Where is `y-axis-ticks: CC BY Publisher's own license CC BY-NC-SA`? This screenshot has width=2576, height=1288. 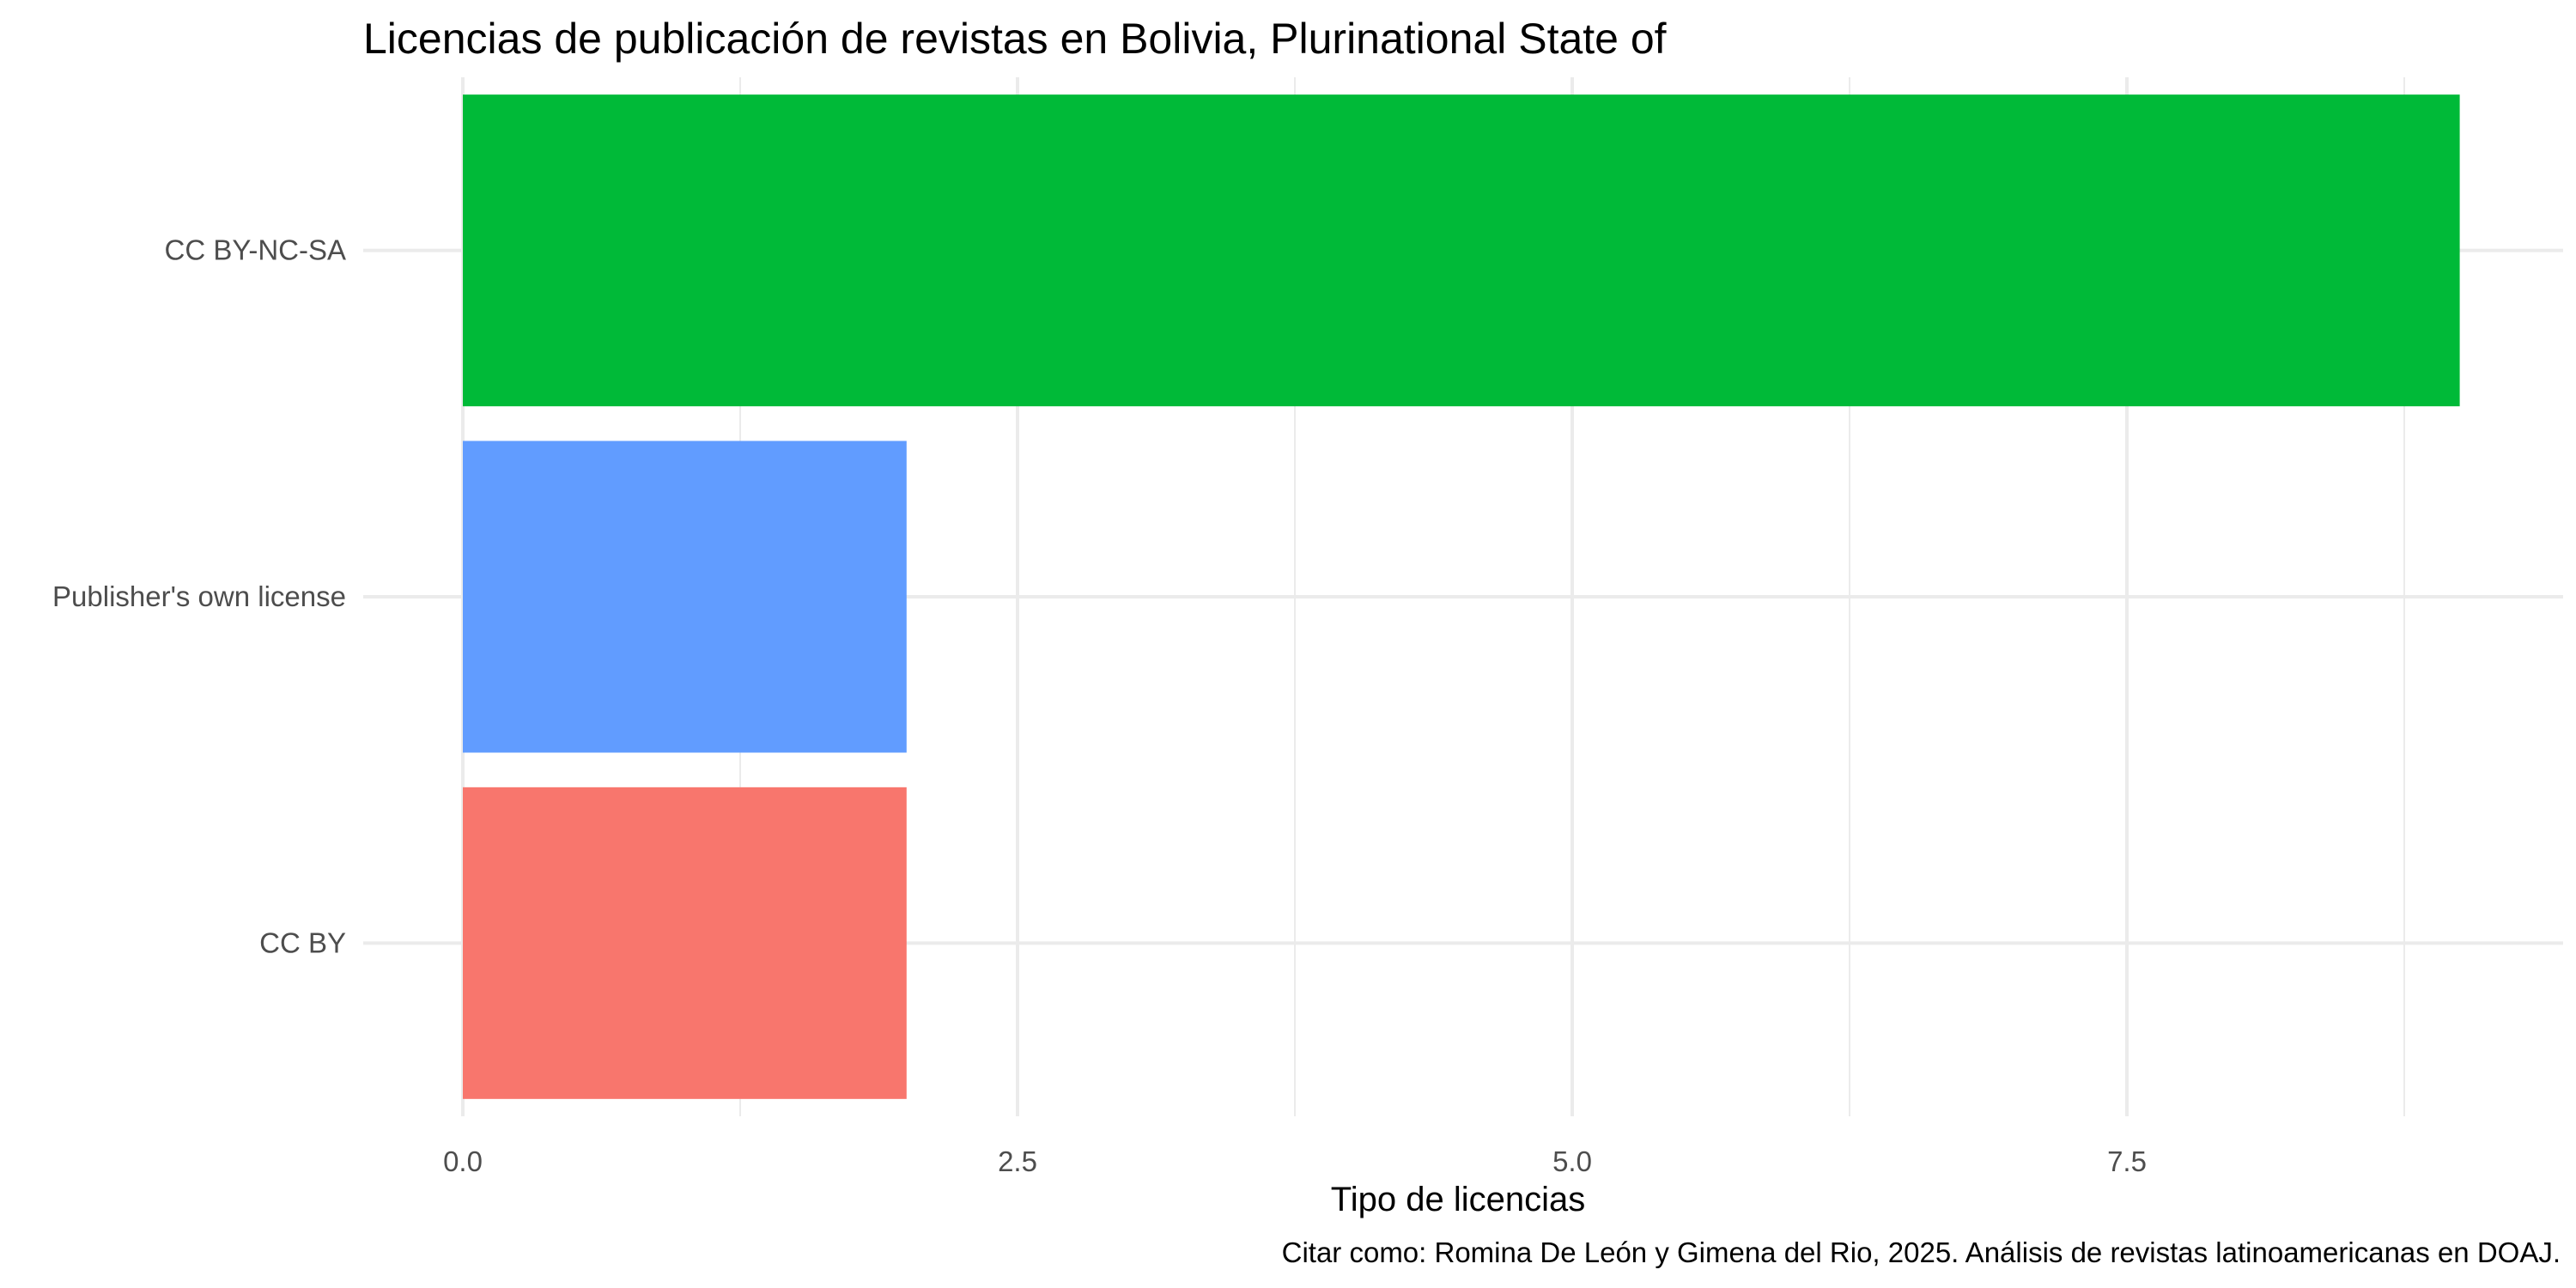 y-axis-ticks: CC BY Publisher's own license CC BY-NC-SA is located at coordinates (199, 596).